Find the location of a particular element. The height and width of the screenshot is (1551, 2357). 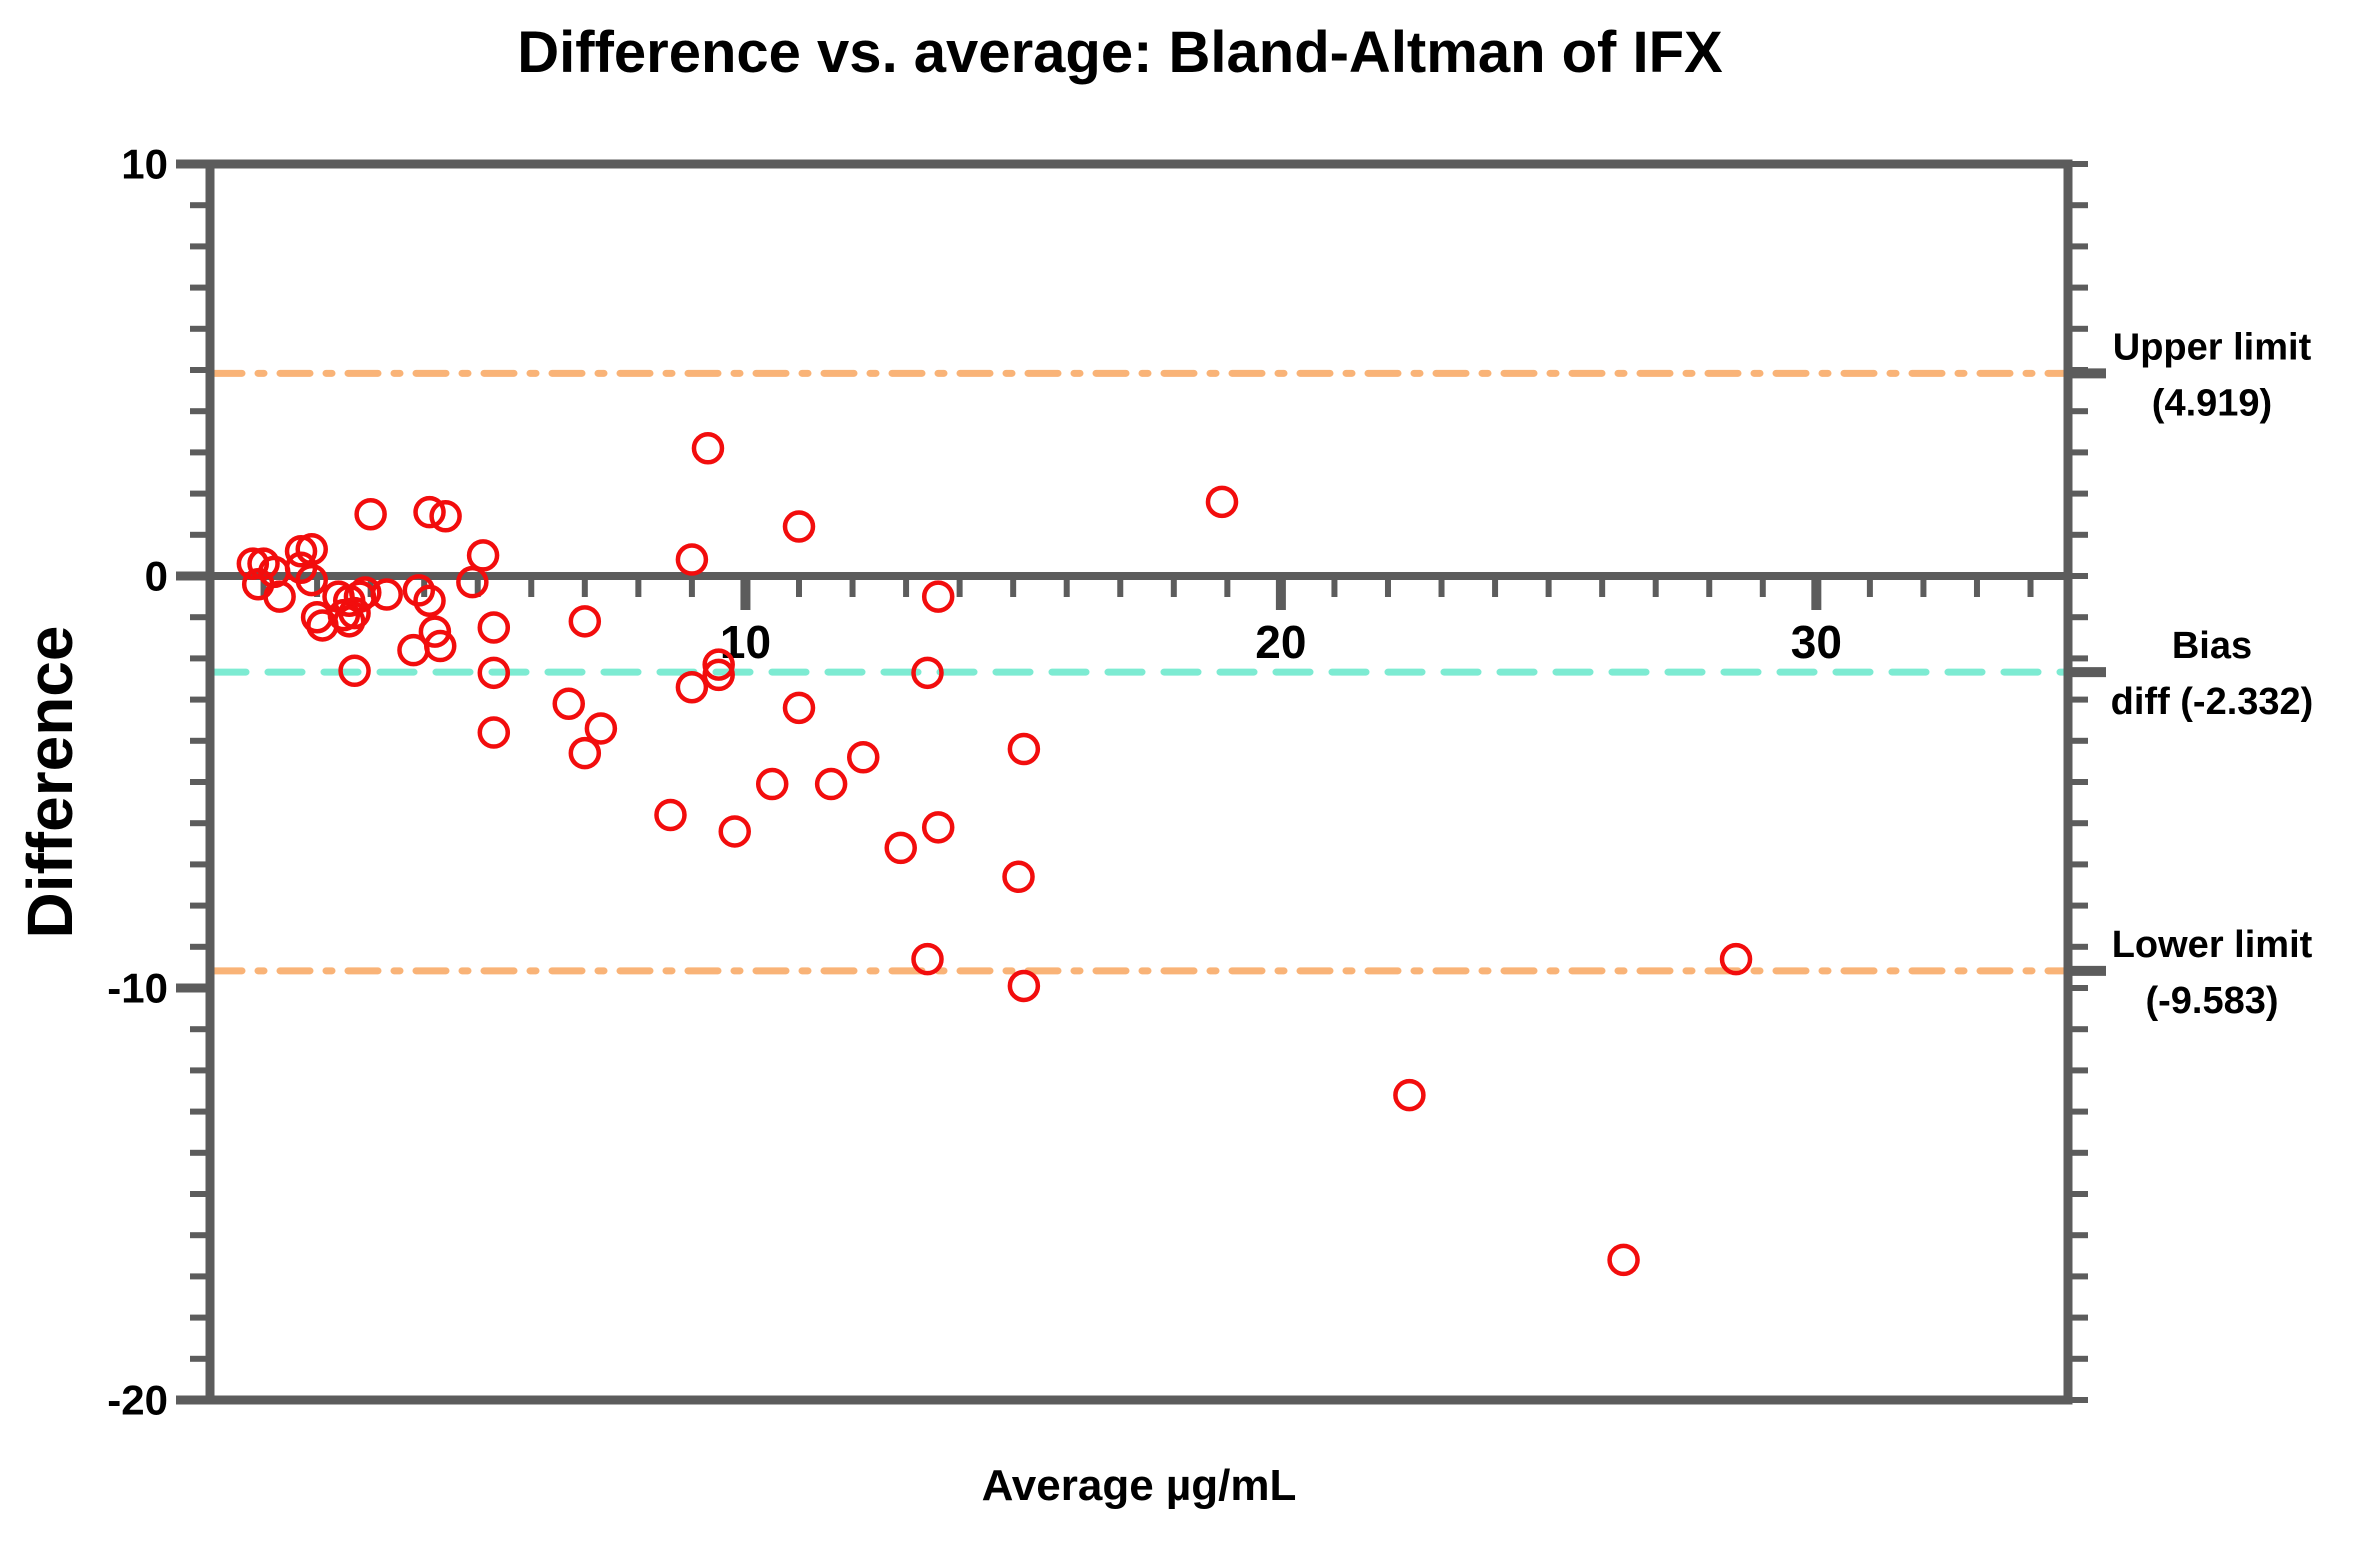

lower-limit-label-line1: Lower limit is located at coordinates (2212, 945).